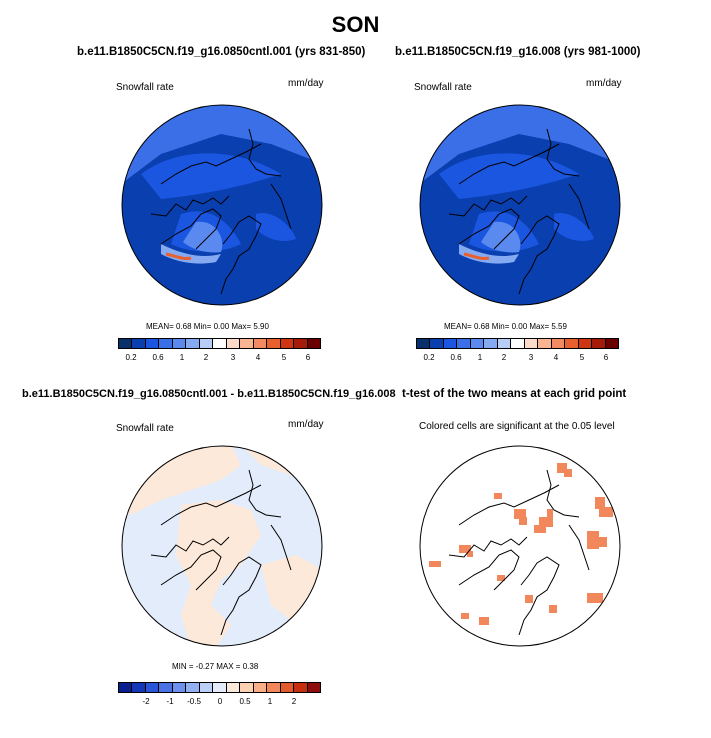 The height and width of the screenshot is (738, 711). I want to click on panel-2-colorbar, so click(517, 343).